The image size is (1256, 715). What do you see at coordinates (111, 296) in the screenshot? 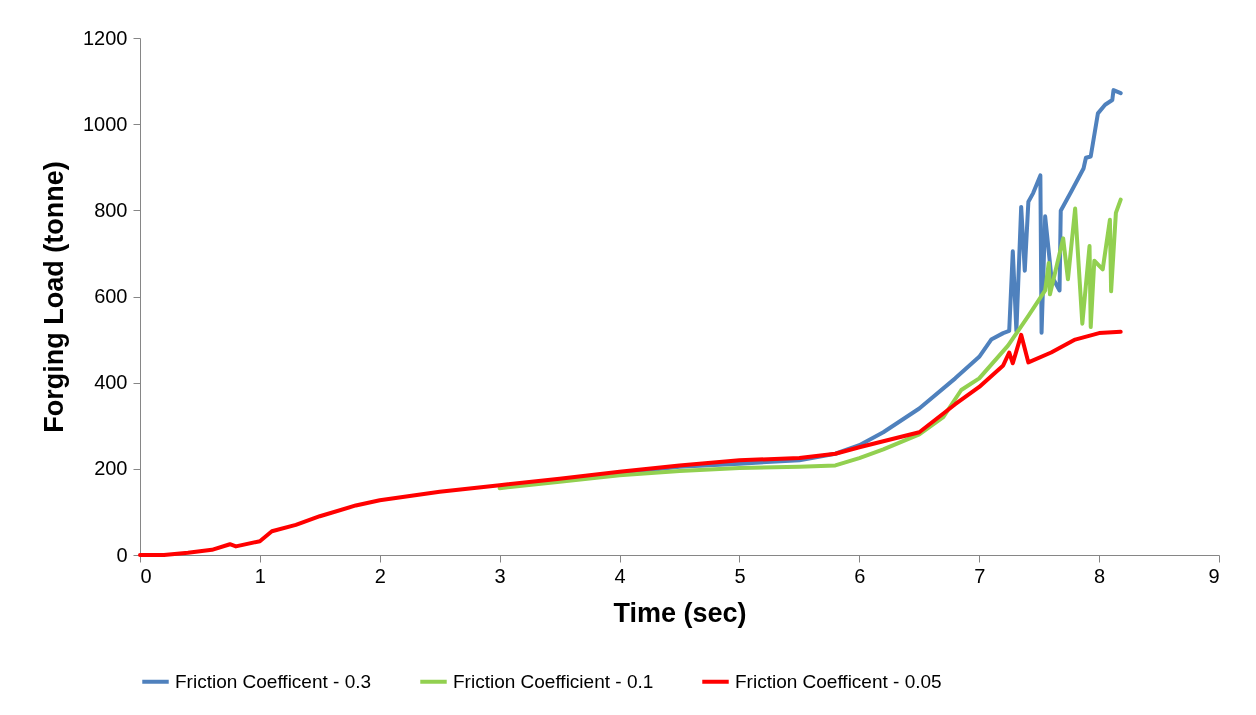
I see `y-tick-label: 600` at bounding box center [111, 296].